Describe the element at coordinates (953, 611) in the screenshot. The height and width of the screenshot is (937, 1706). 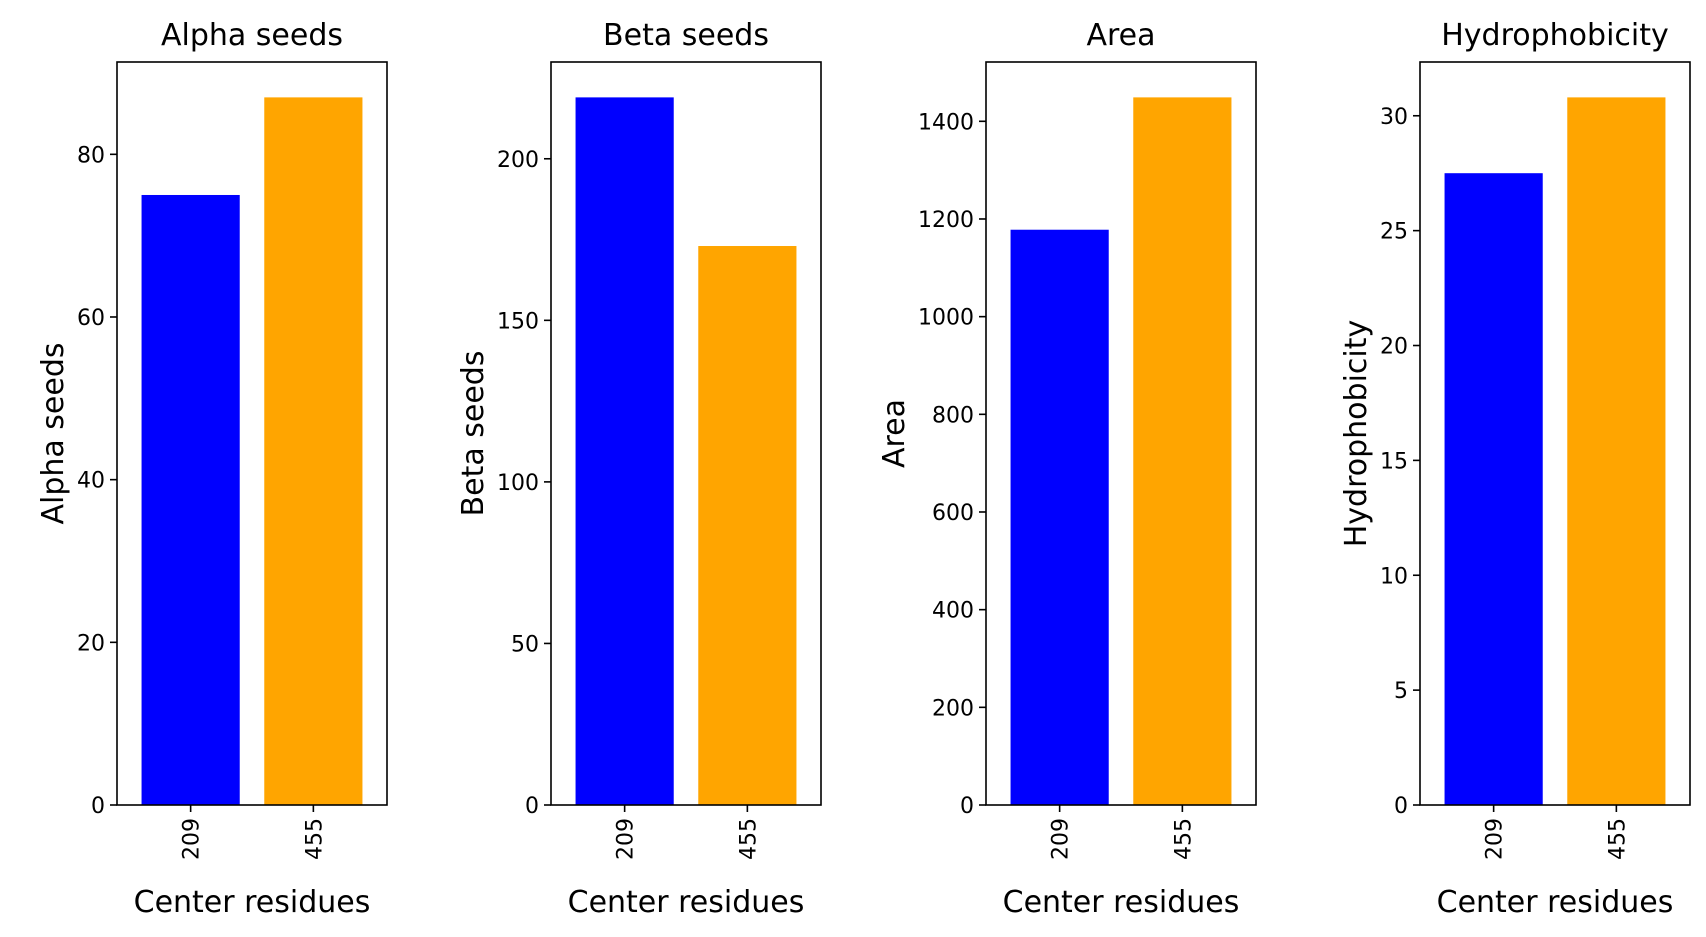
I see `y-tick-label: 400` at that location.